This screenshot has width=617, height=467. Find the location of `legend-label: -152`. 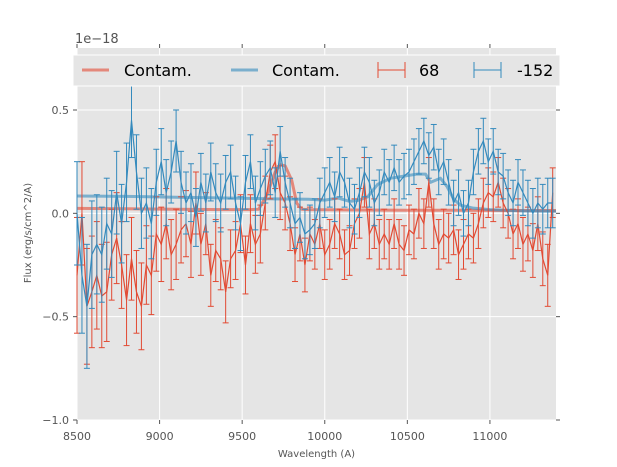

legend-label: -152 is located at coordinates (535, 70).